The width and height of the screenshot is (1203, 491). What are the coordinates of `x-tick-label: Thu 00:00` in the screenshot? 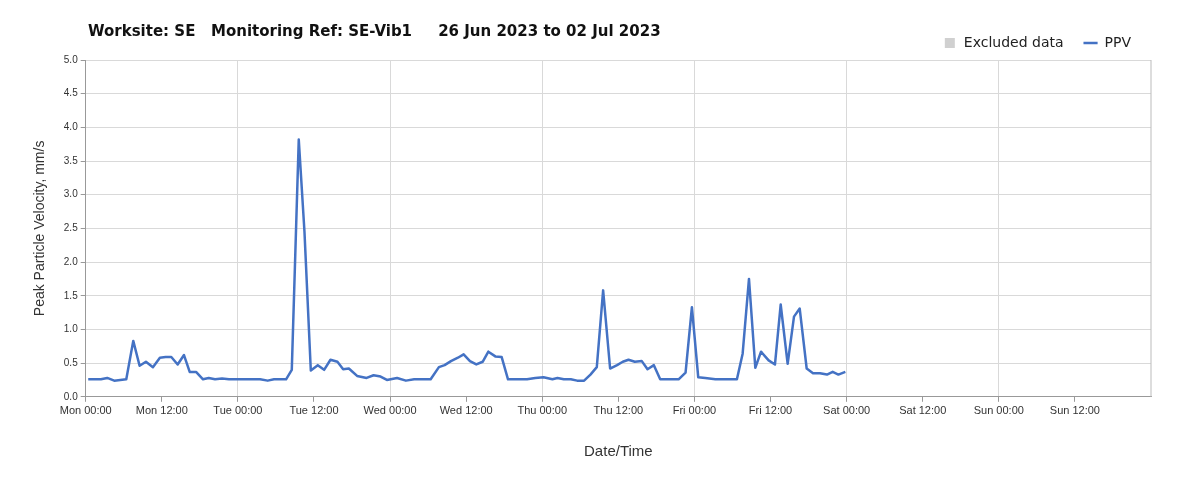 It's located at (542, 410).